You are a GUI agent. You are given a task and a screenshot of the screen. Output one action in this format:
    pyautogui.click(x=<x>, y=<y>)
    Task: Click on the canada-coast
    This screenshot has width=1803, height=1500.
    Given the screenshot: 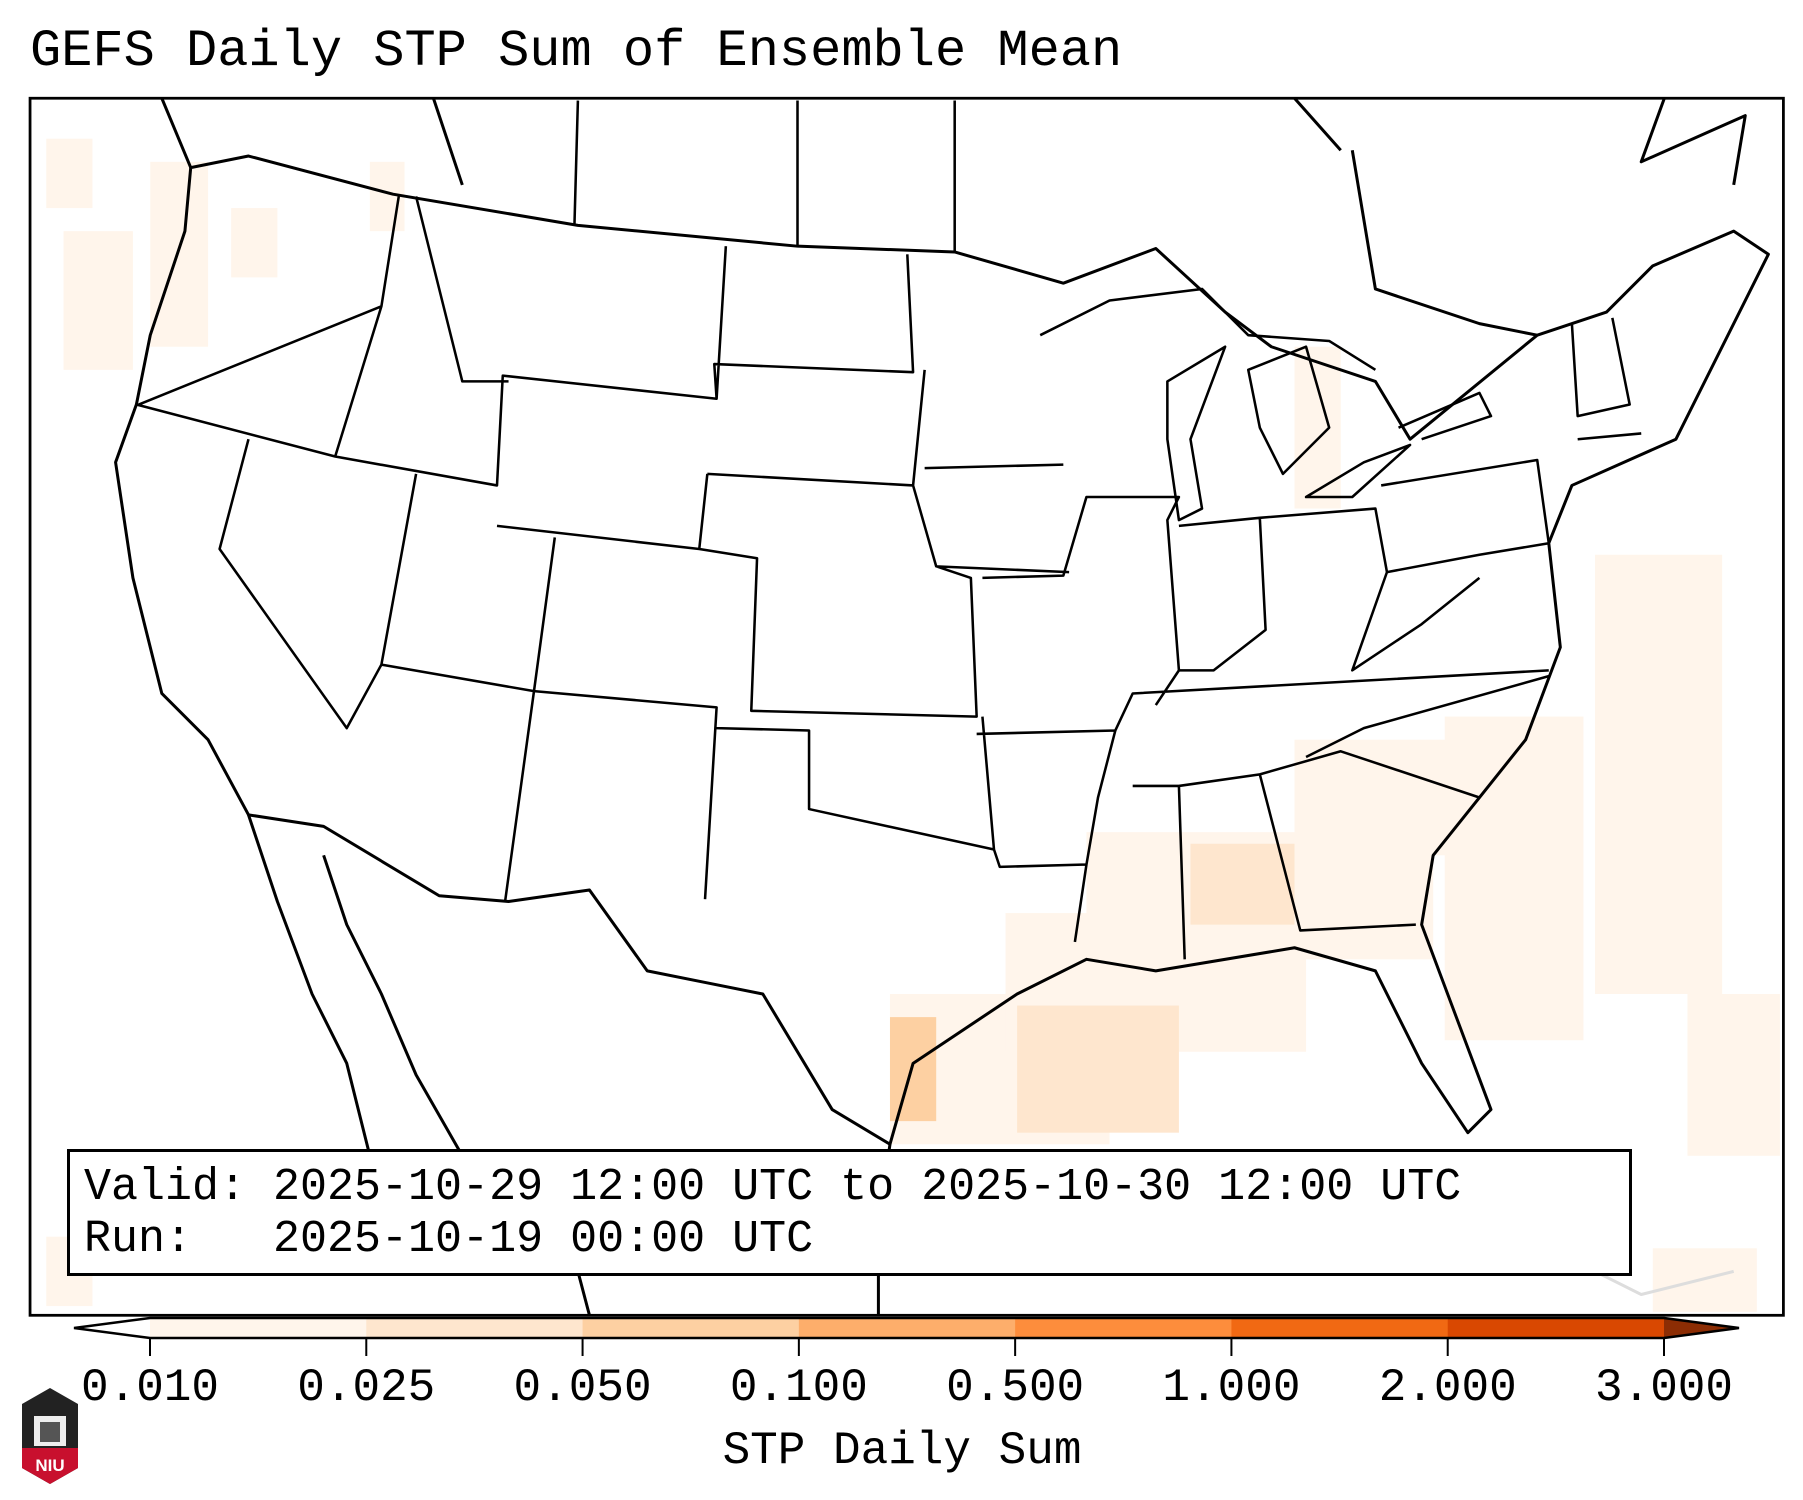 What is the action you would take?
    pyautogui.click(x=953, y=217)
    